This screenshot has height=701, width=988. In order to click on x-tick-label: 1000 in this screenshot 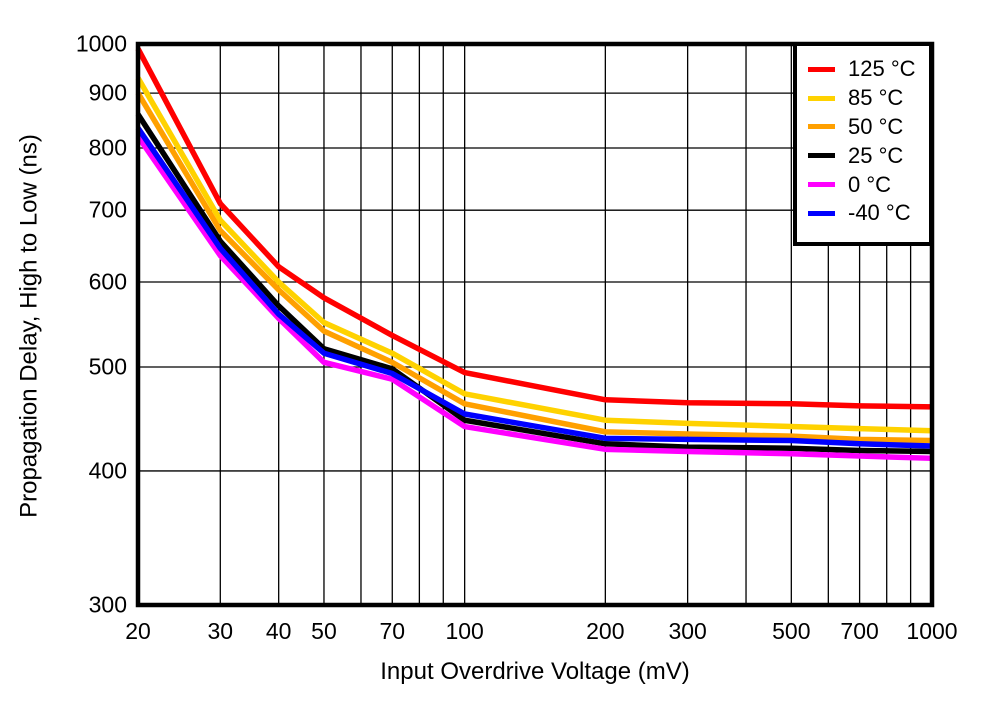, I will do `click(932, 631)`.